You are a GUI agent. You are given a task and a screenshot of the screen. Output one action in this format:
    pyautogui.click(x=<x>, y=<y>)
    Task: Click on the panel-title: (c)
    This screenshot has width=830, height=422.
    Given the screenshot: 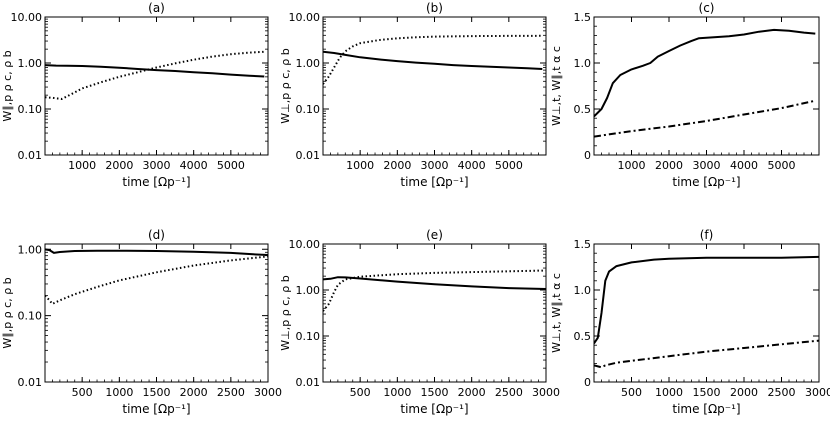 What is the action you would take?
    pyautogui.click(x=707, y=8)
    